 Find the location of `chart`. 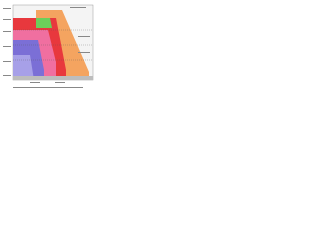

chart is located at coordinates (50, 46).